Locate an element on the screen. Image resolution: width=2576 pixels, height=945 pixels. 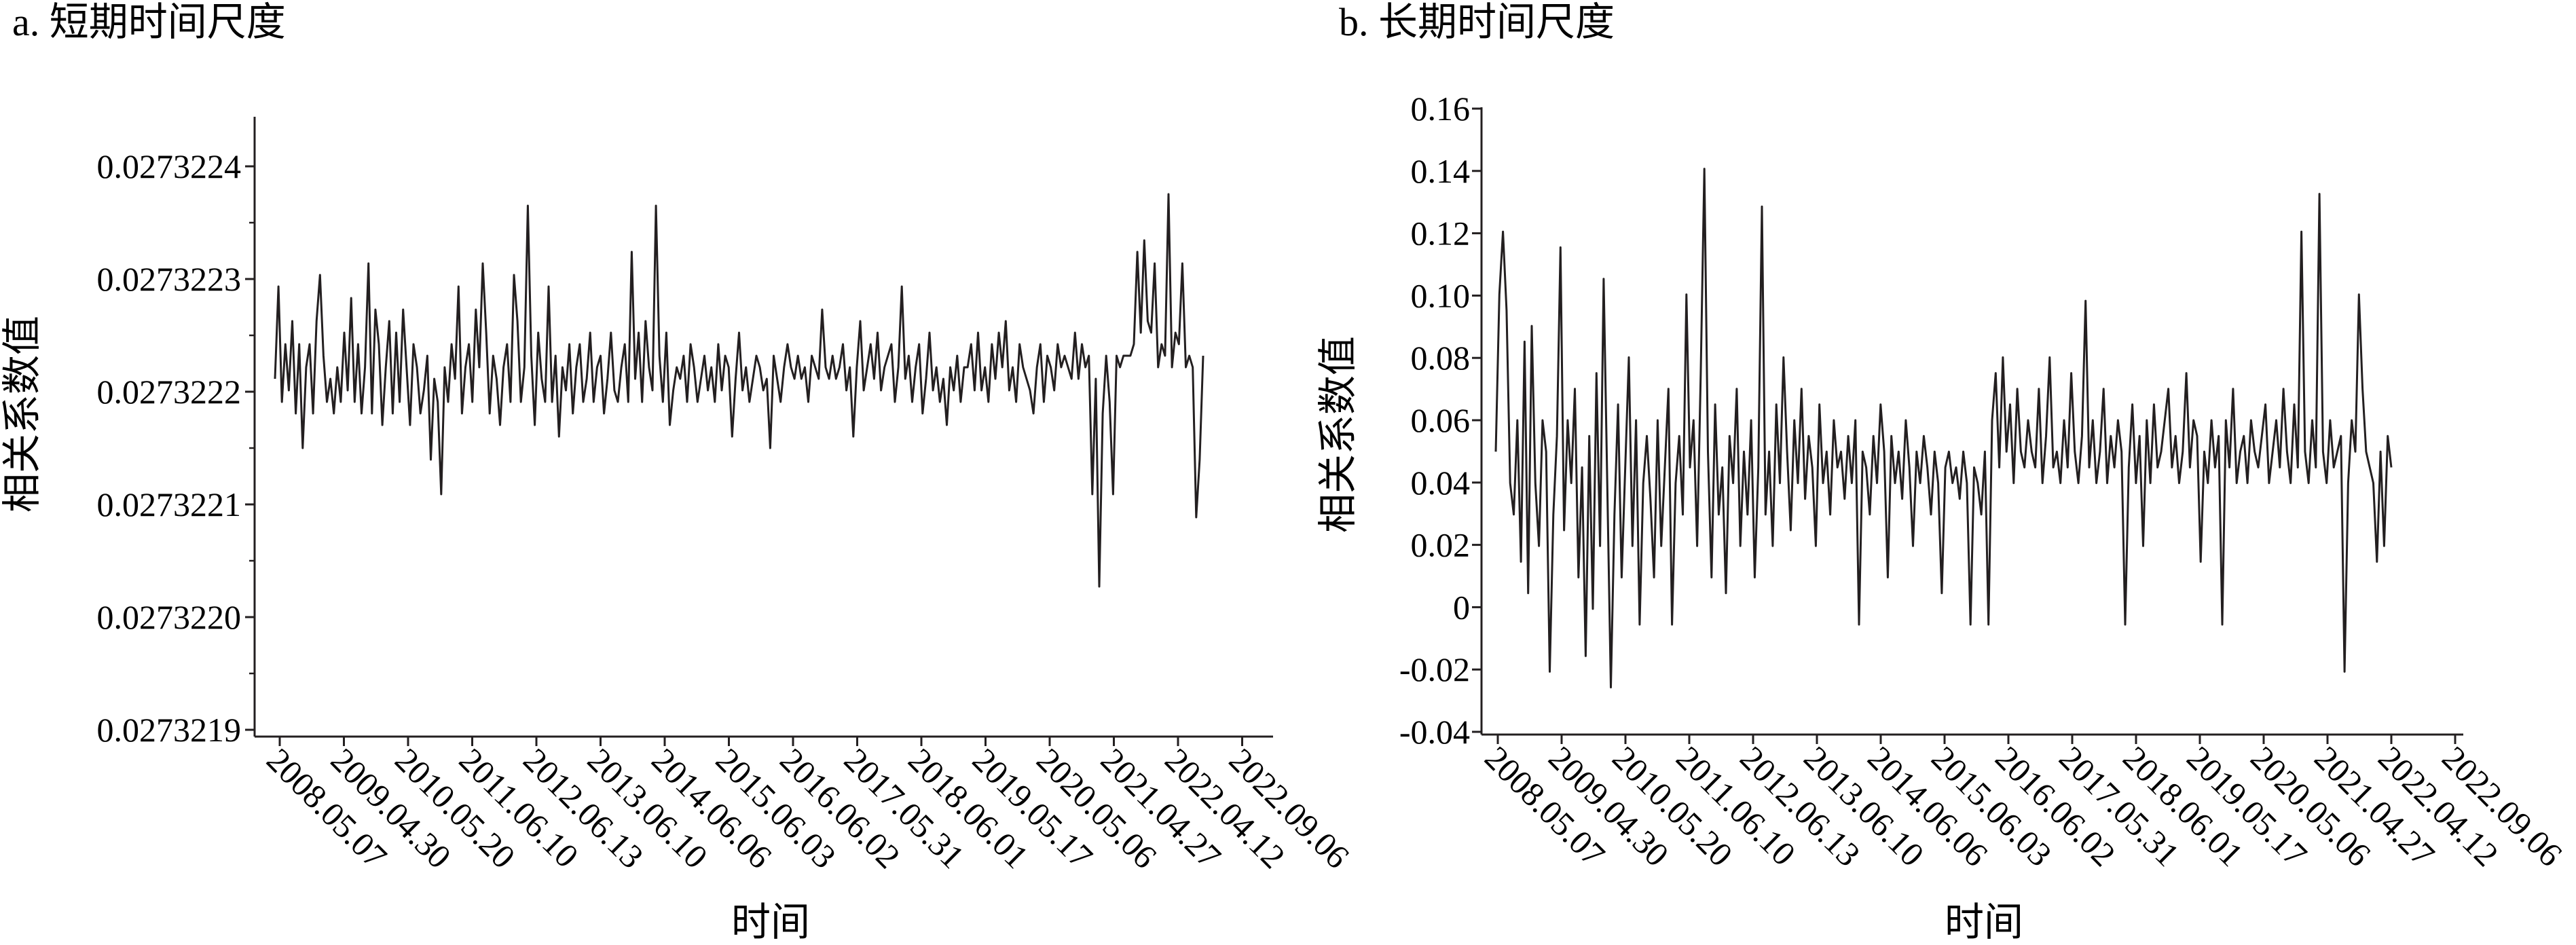
panel-a-x-axis-title: 时间 is located at coordinates (770, 922).